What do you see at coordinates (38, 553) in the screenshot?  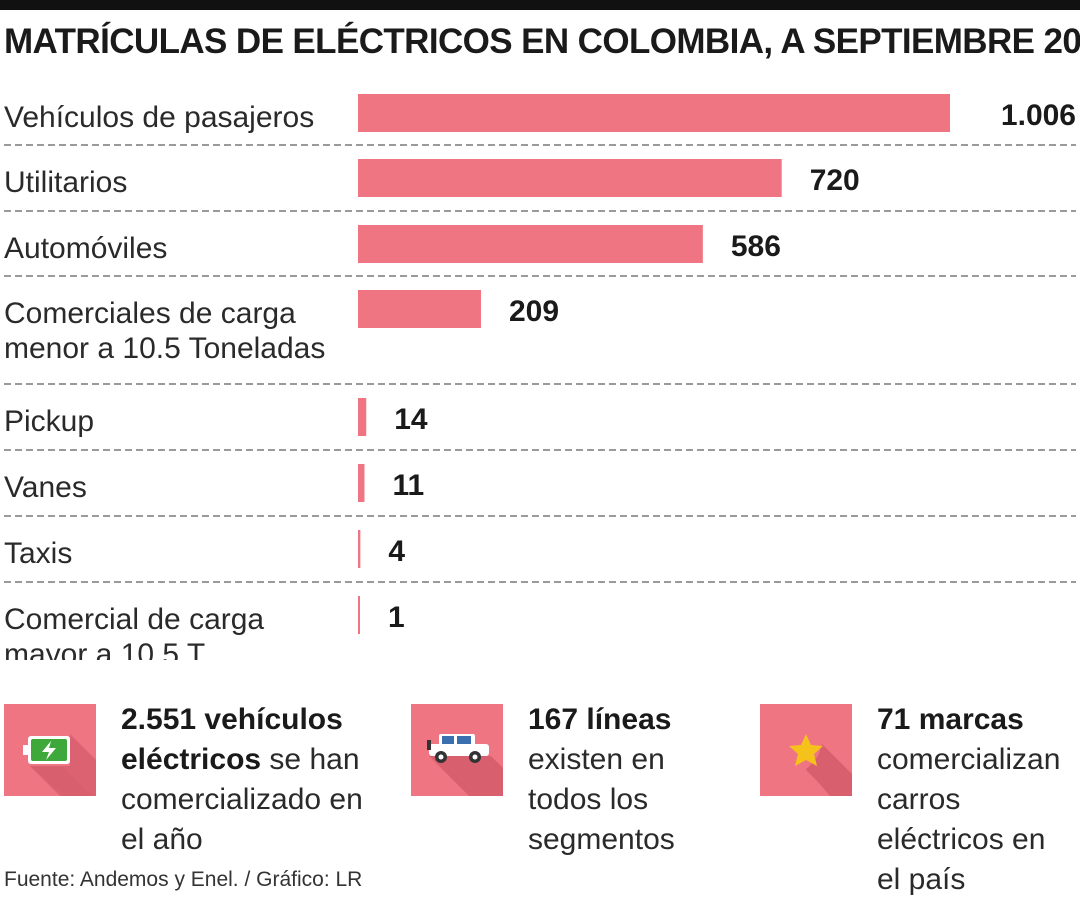 I see `category-label: Taxis` at bounding box center [38, 553].